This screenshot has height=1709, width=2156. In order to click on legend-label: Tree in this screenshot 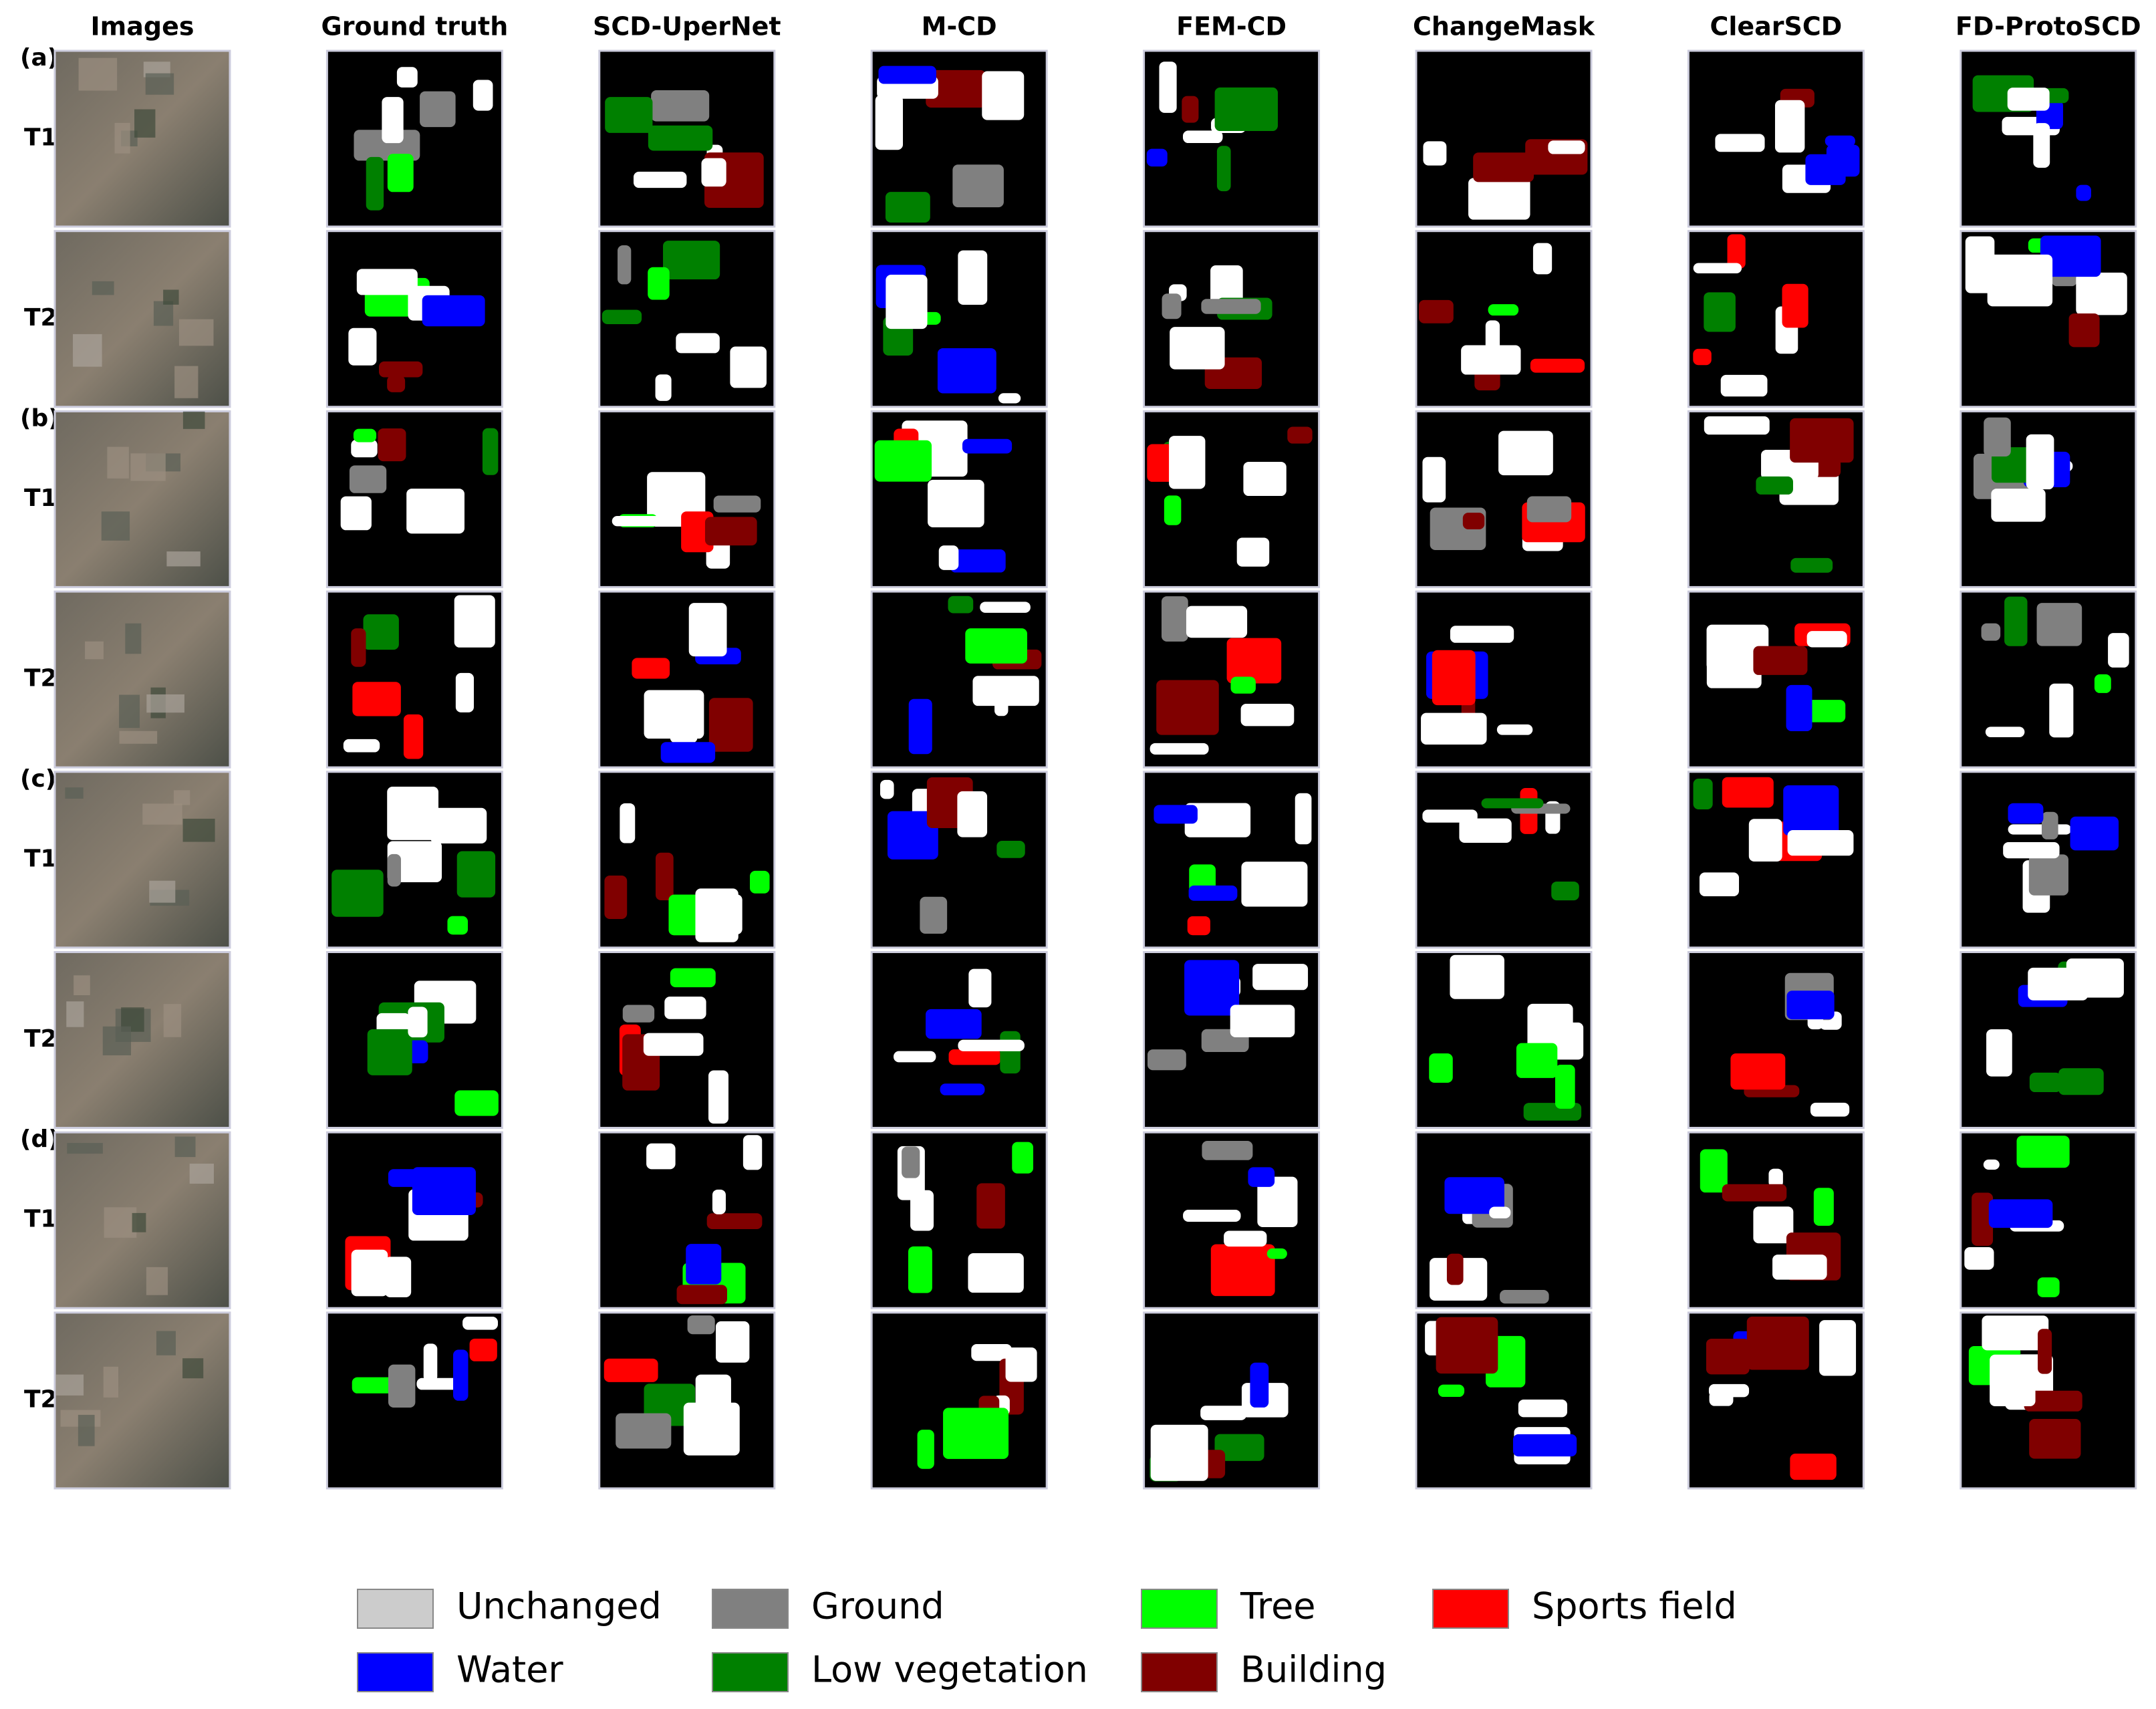, I will do `click(1278, 1606)`.